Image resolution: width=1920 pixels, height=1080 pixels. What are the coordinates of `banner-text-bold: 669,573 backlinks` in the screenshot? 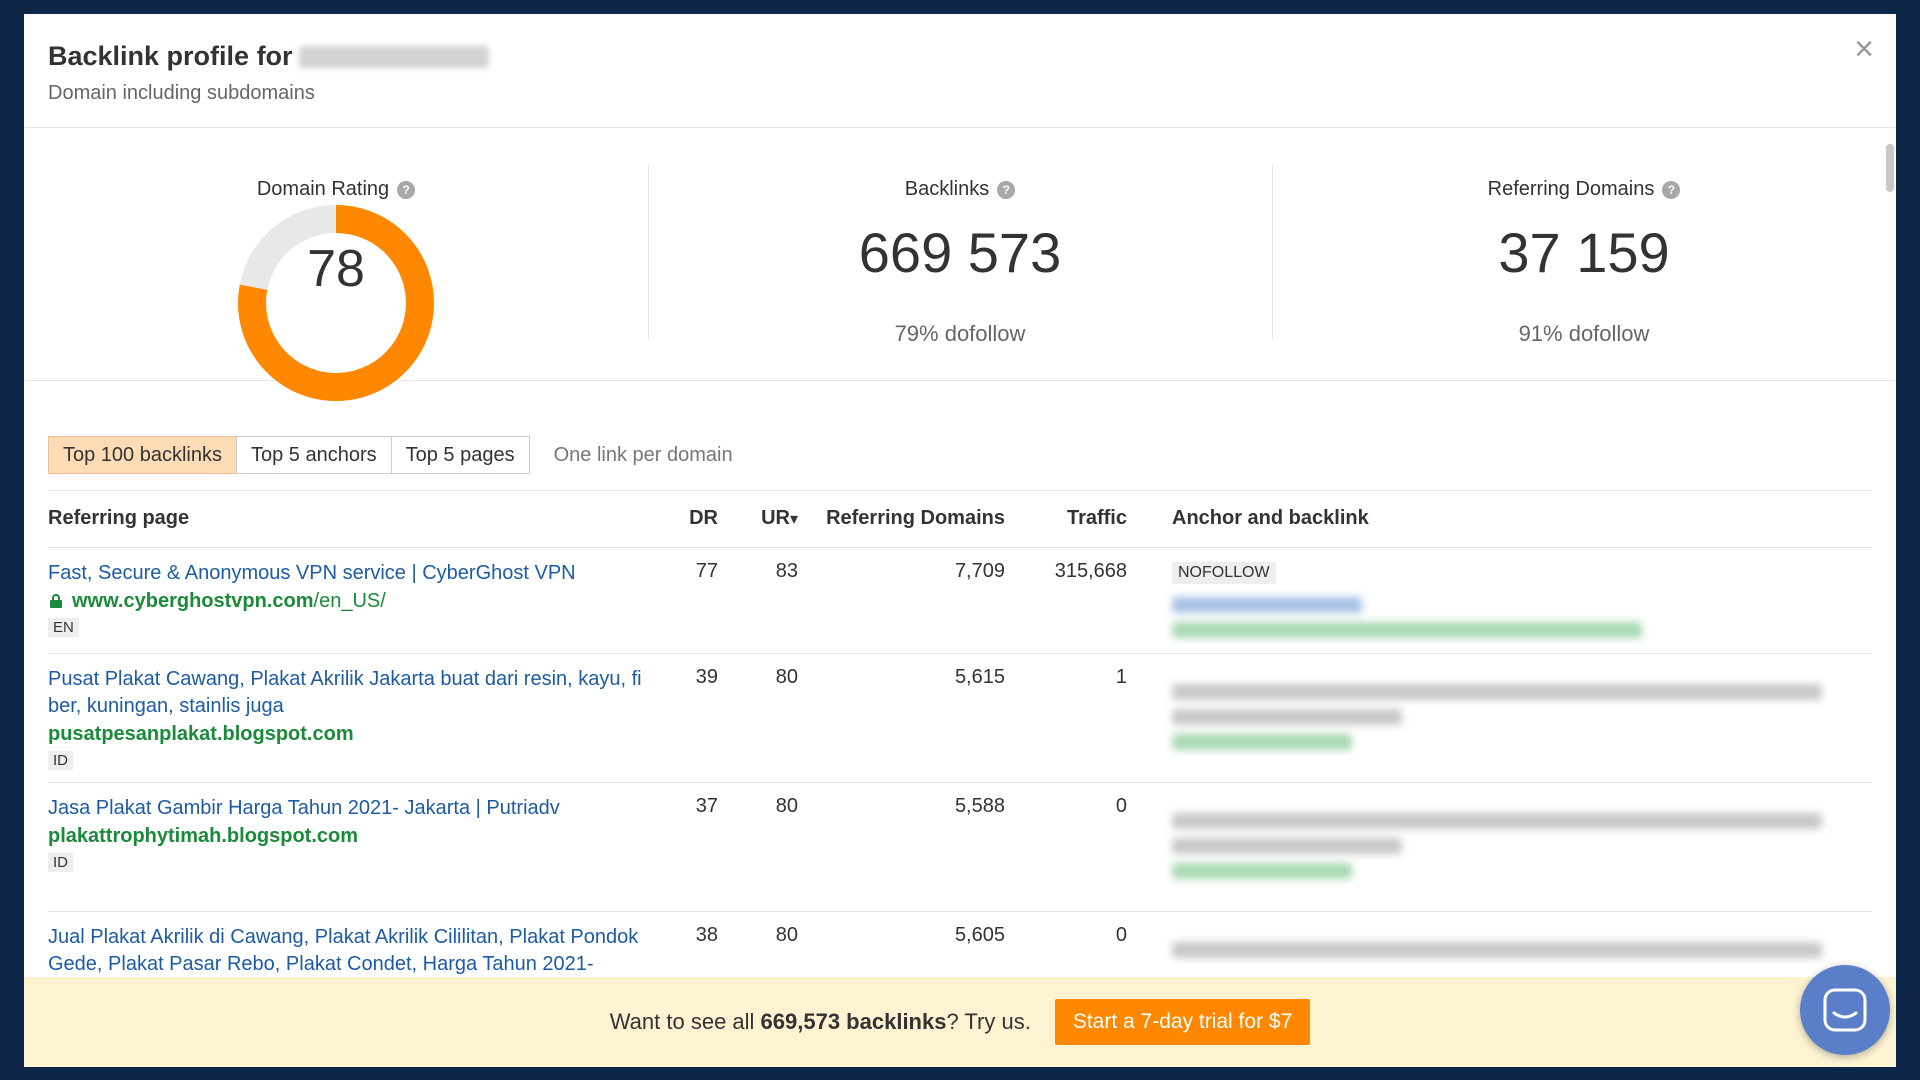 It's located at (853, 1021).